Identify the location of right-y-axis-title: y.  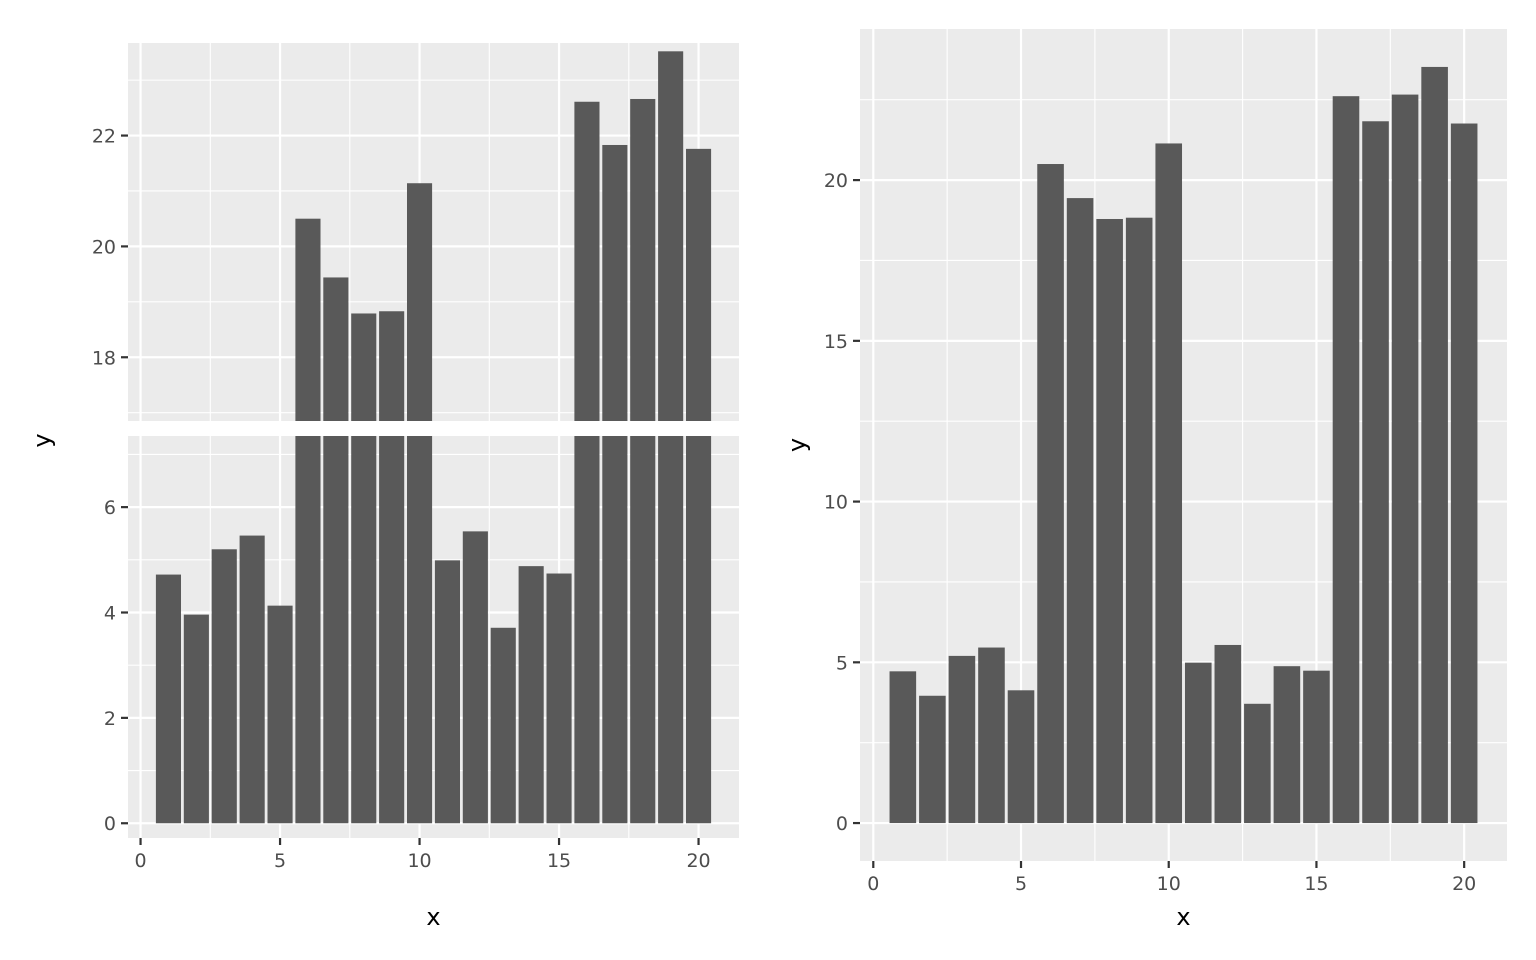
(797, 445).